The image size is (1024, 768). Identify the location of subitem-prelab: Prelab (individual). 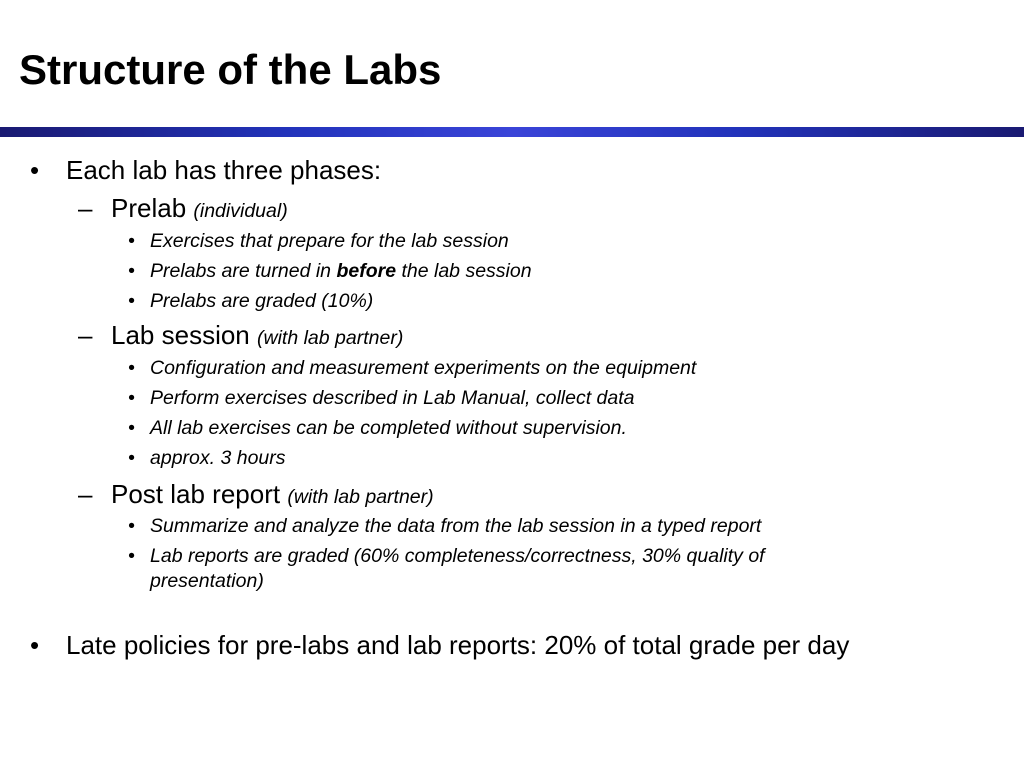
(199, 209).